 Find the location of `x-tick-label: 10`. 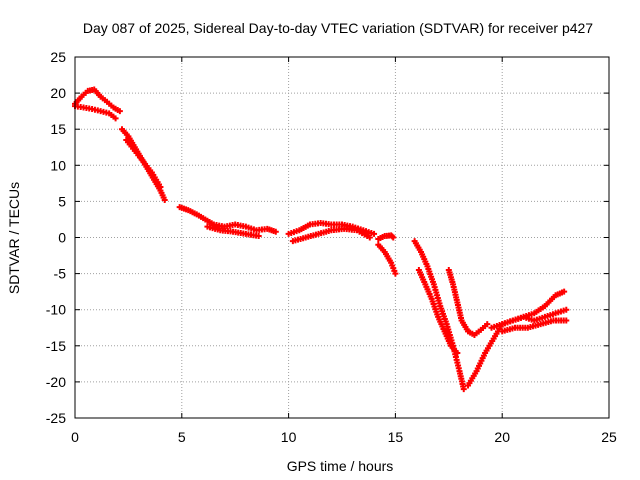

x-tick-label: 10 is located at coordinates (289, 437).